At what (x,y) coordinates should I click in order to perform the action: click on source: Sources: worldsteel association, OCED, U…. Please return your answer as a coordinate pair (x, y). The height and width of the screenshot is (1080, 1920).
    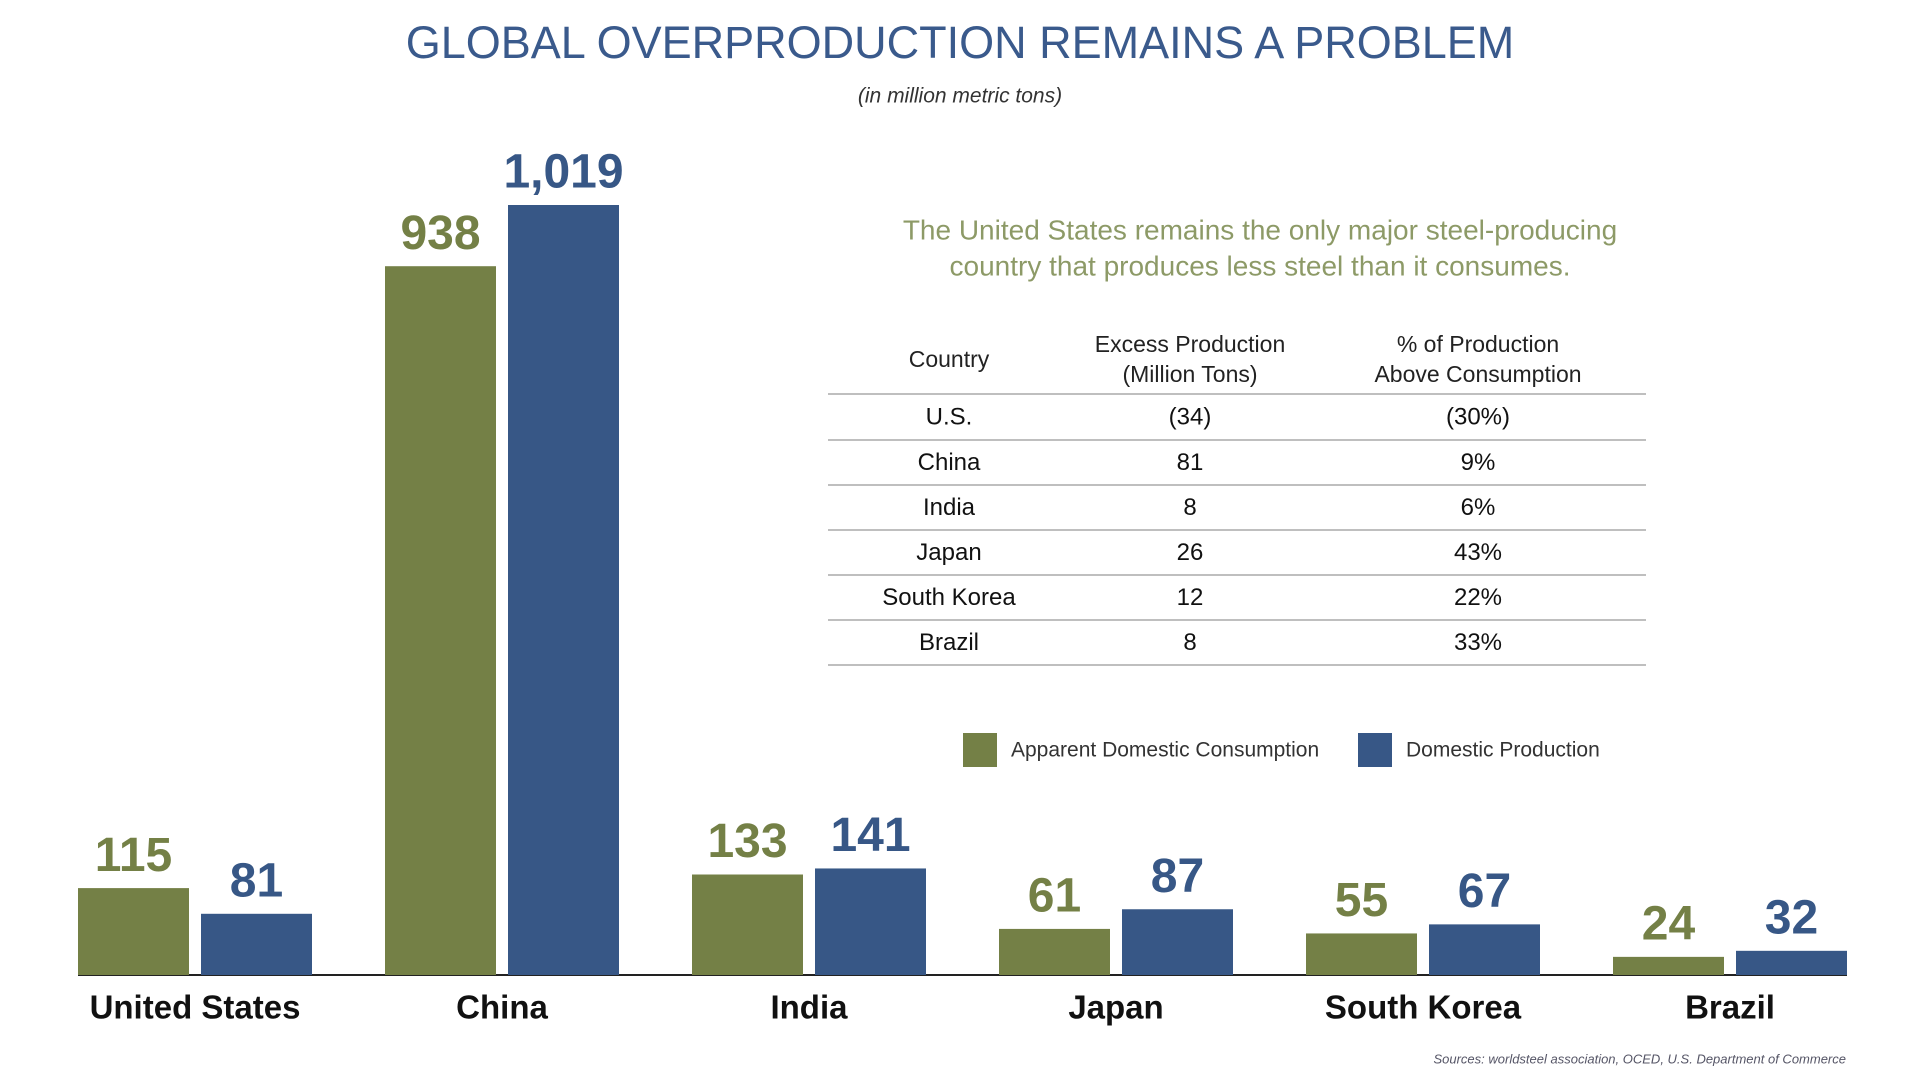
    Looking at the image, I should click on (1639, 1058).